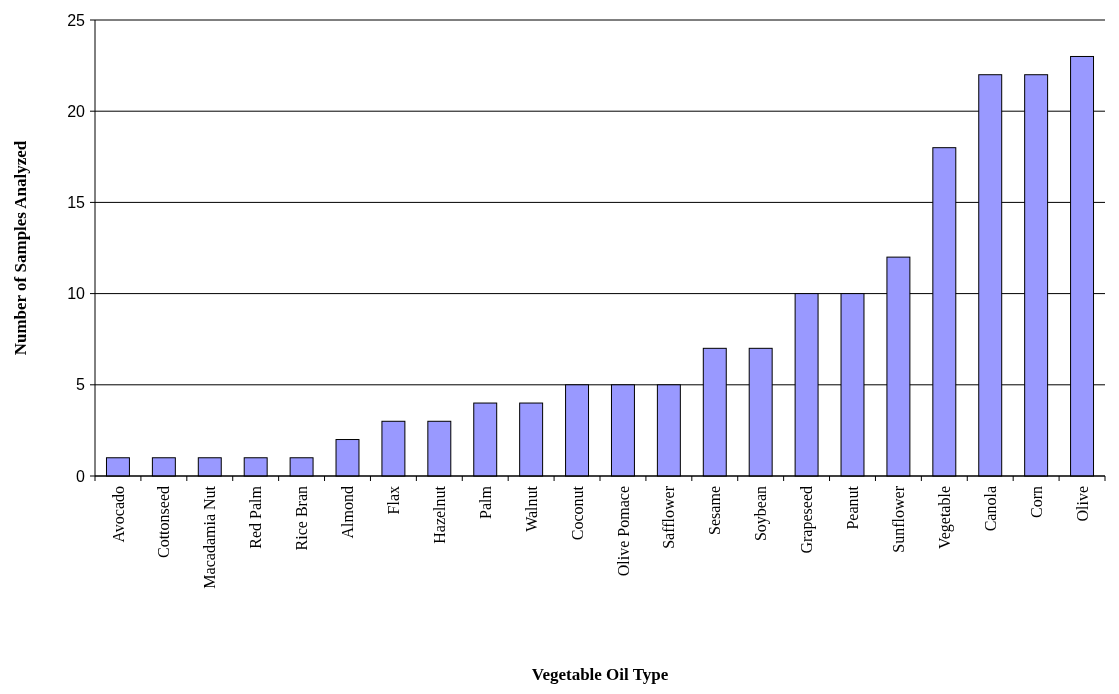  I want to click on x-tick-label: Palm, so click(485, 502).